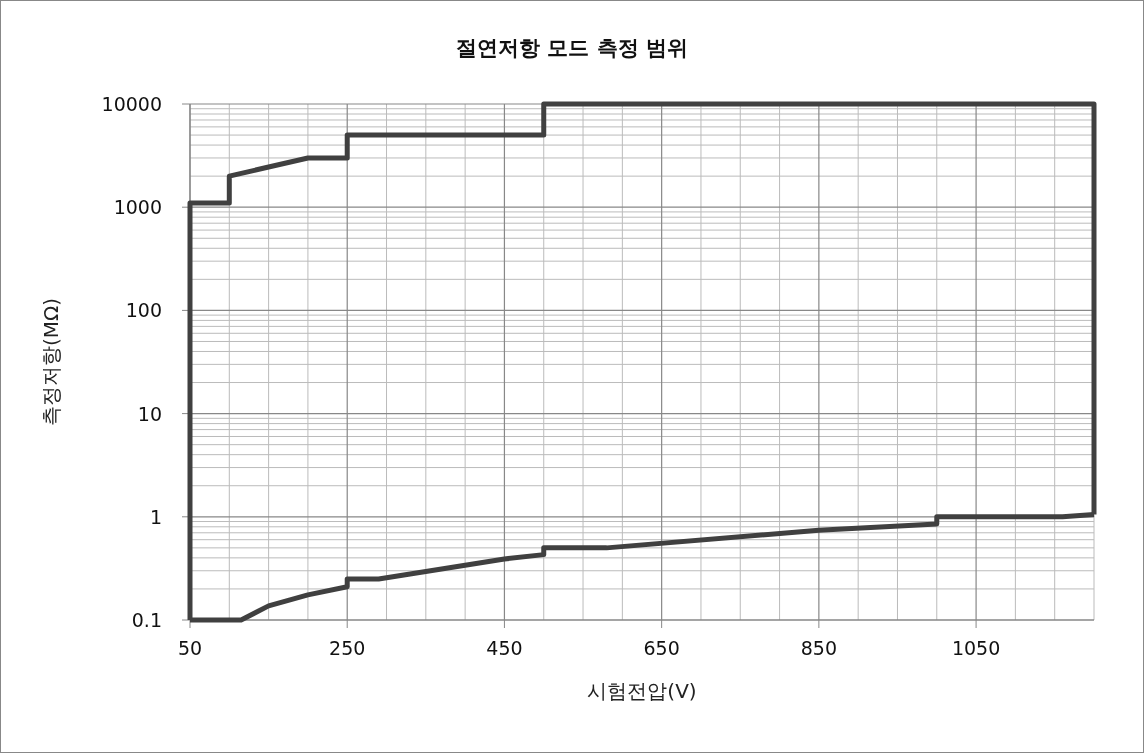  What do you see at coordinates (131, 104) in the screenshot?
I see `y-tick-label: 10000` at bounding box center [131, 104].